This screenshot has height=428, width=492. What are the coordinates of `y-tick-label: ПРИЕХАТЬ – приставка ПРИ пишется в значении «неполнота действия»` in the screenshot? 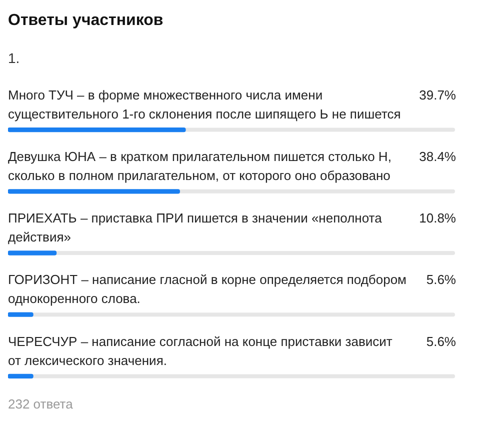 It's located at (195, 227).